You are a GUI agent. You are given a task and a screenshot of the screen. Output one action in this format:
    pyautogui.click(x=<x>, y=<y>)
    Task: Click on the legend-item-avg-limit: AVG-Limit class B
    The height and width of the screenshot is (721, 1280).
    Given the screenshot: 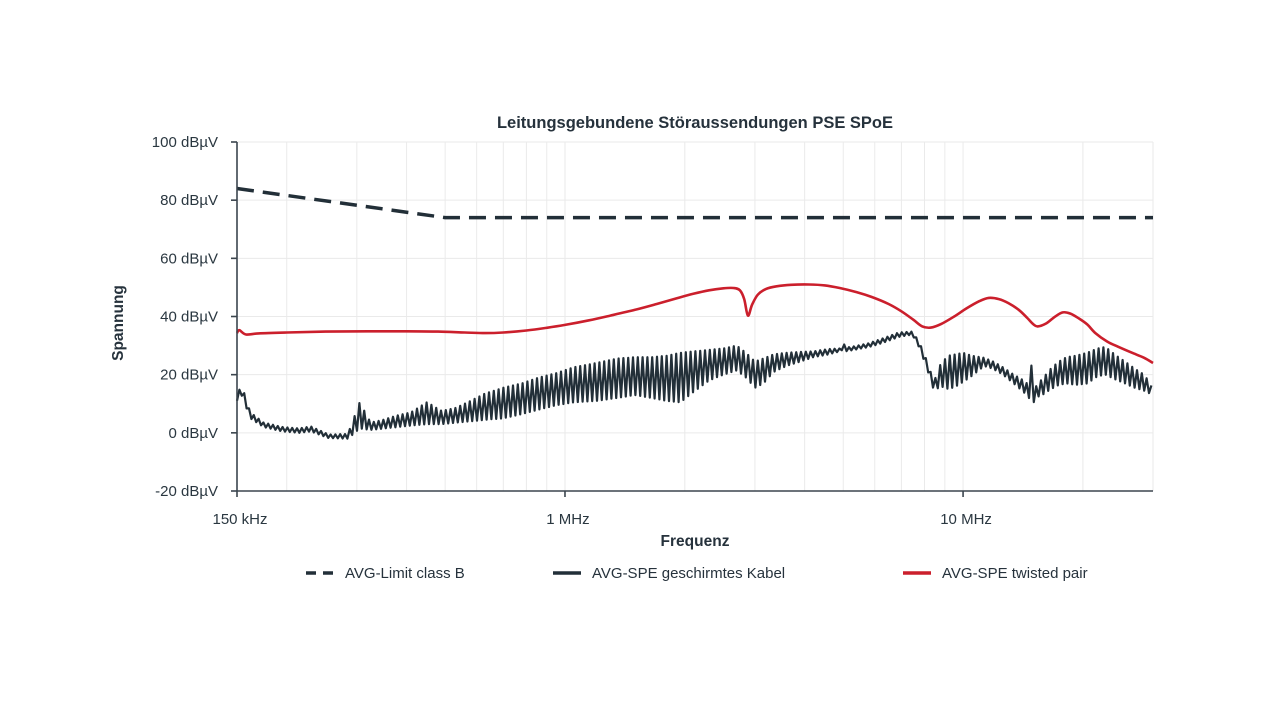 What is the action you would take?
    pyautogui.click(x=385, y=573)
    